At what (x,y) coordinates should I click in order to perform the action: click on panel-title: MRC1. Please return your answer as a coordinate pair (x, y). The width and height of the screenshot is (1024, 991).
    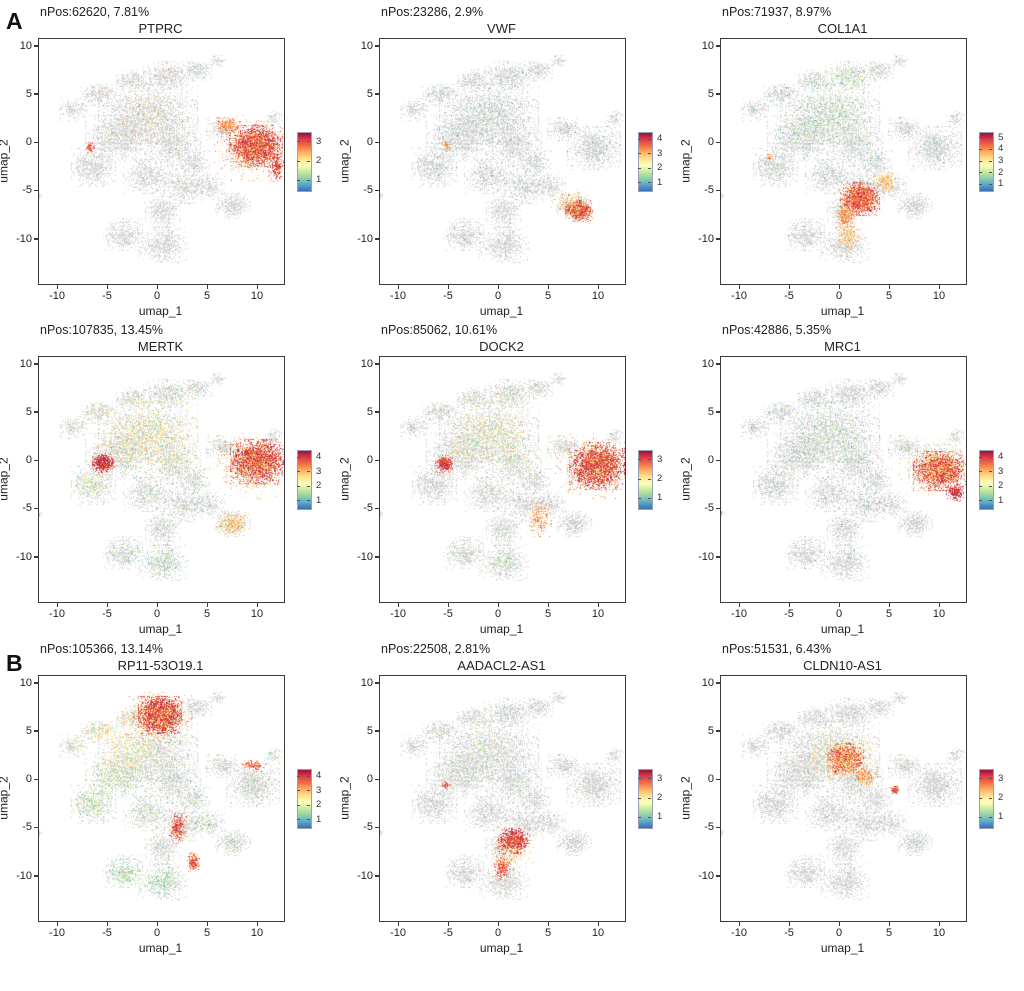
    Looking at the image, I should click on (842, 346).